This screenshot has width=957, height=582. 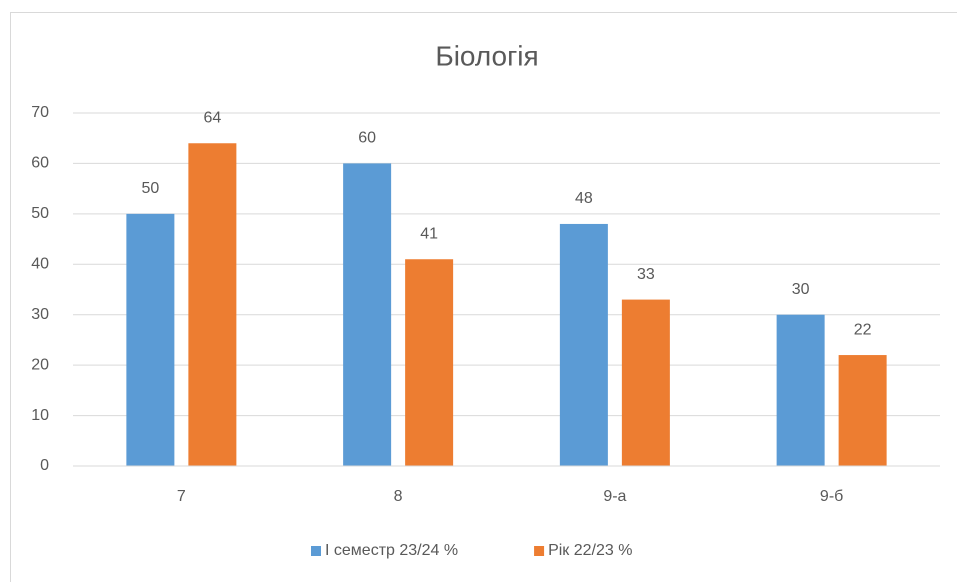 What do you see at coordinates (40, 364) in the screenshot?
I see `y-tick-label: 20` at bounding box center [40, 364].